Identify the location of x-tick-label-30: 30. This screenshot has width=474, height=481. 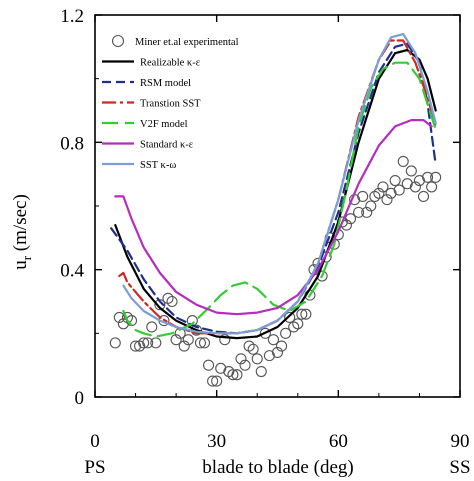
(216, 441).